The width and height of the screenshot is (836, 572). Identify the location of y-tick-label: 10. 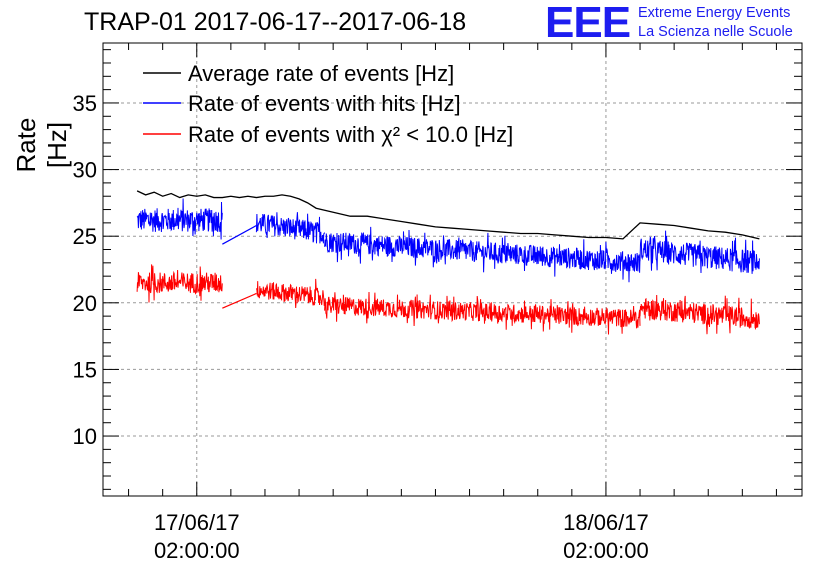
(85, 436).